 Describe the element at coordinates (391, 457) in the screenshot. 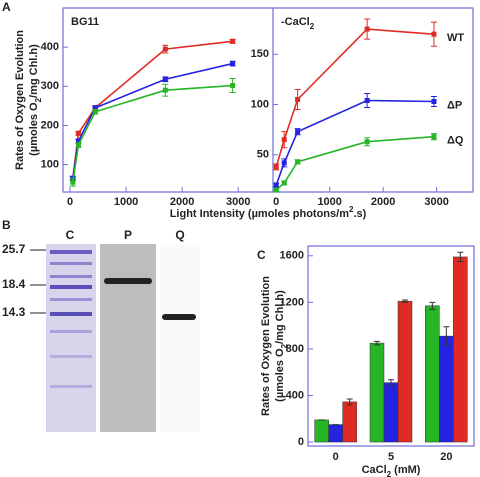

I see `x-tick-label: 5` at that location.